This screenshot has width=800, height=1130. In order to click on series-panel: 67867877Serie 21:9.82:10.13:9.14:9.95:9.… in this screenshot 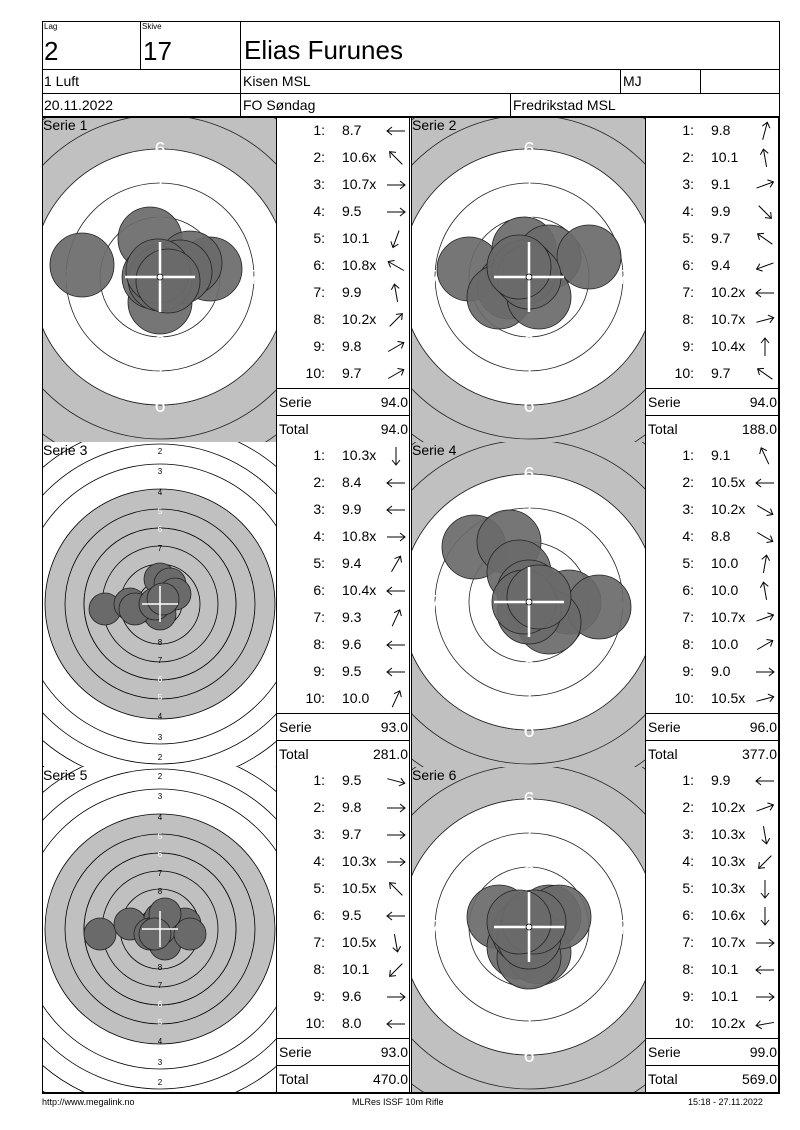, I will do `click(595, 279)`.